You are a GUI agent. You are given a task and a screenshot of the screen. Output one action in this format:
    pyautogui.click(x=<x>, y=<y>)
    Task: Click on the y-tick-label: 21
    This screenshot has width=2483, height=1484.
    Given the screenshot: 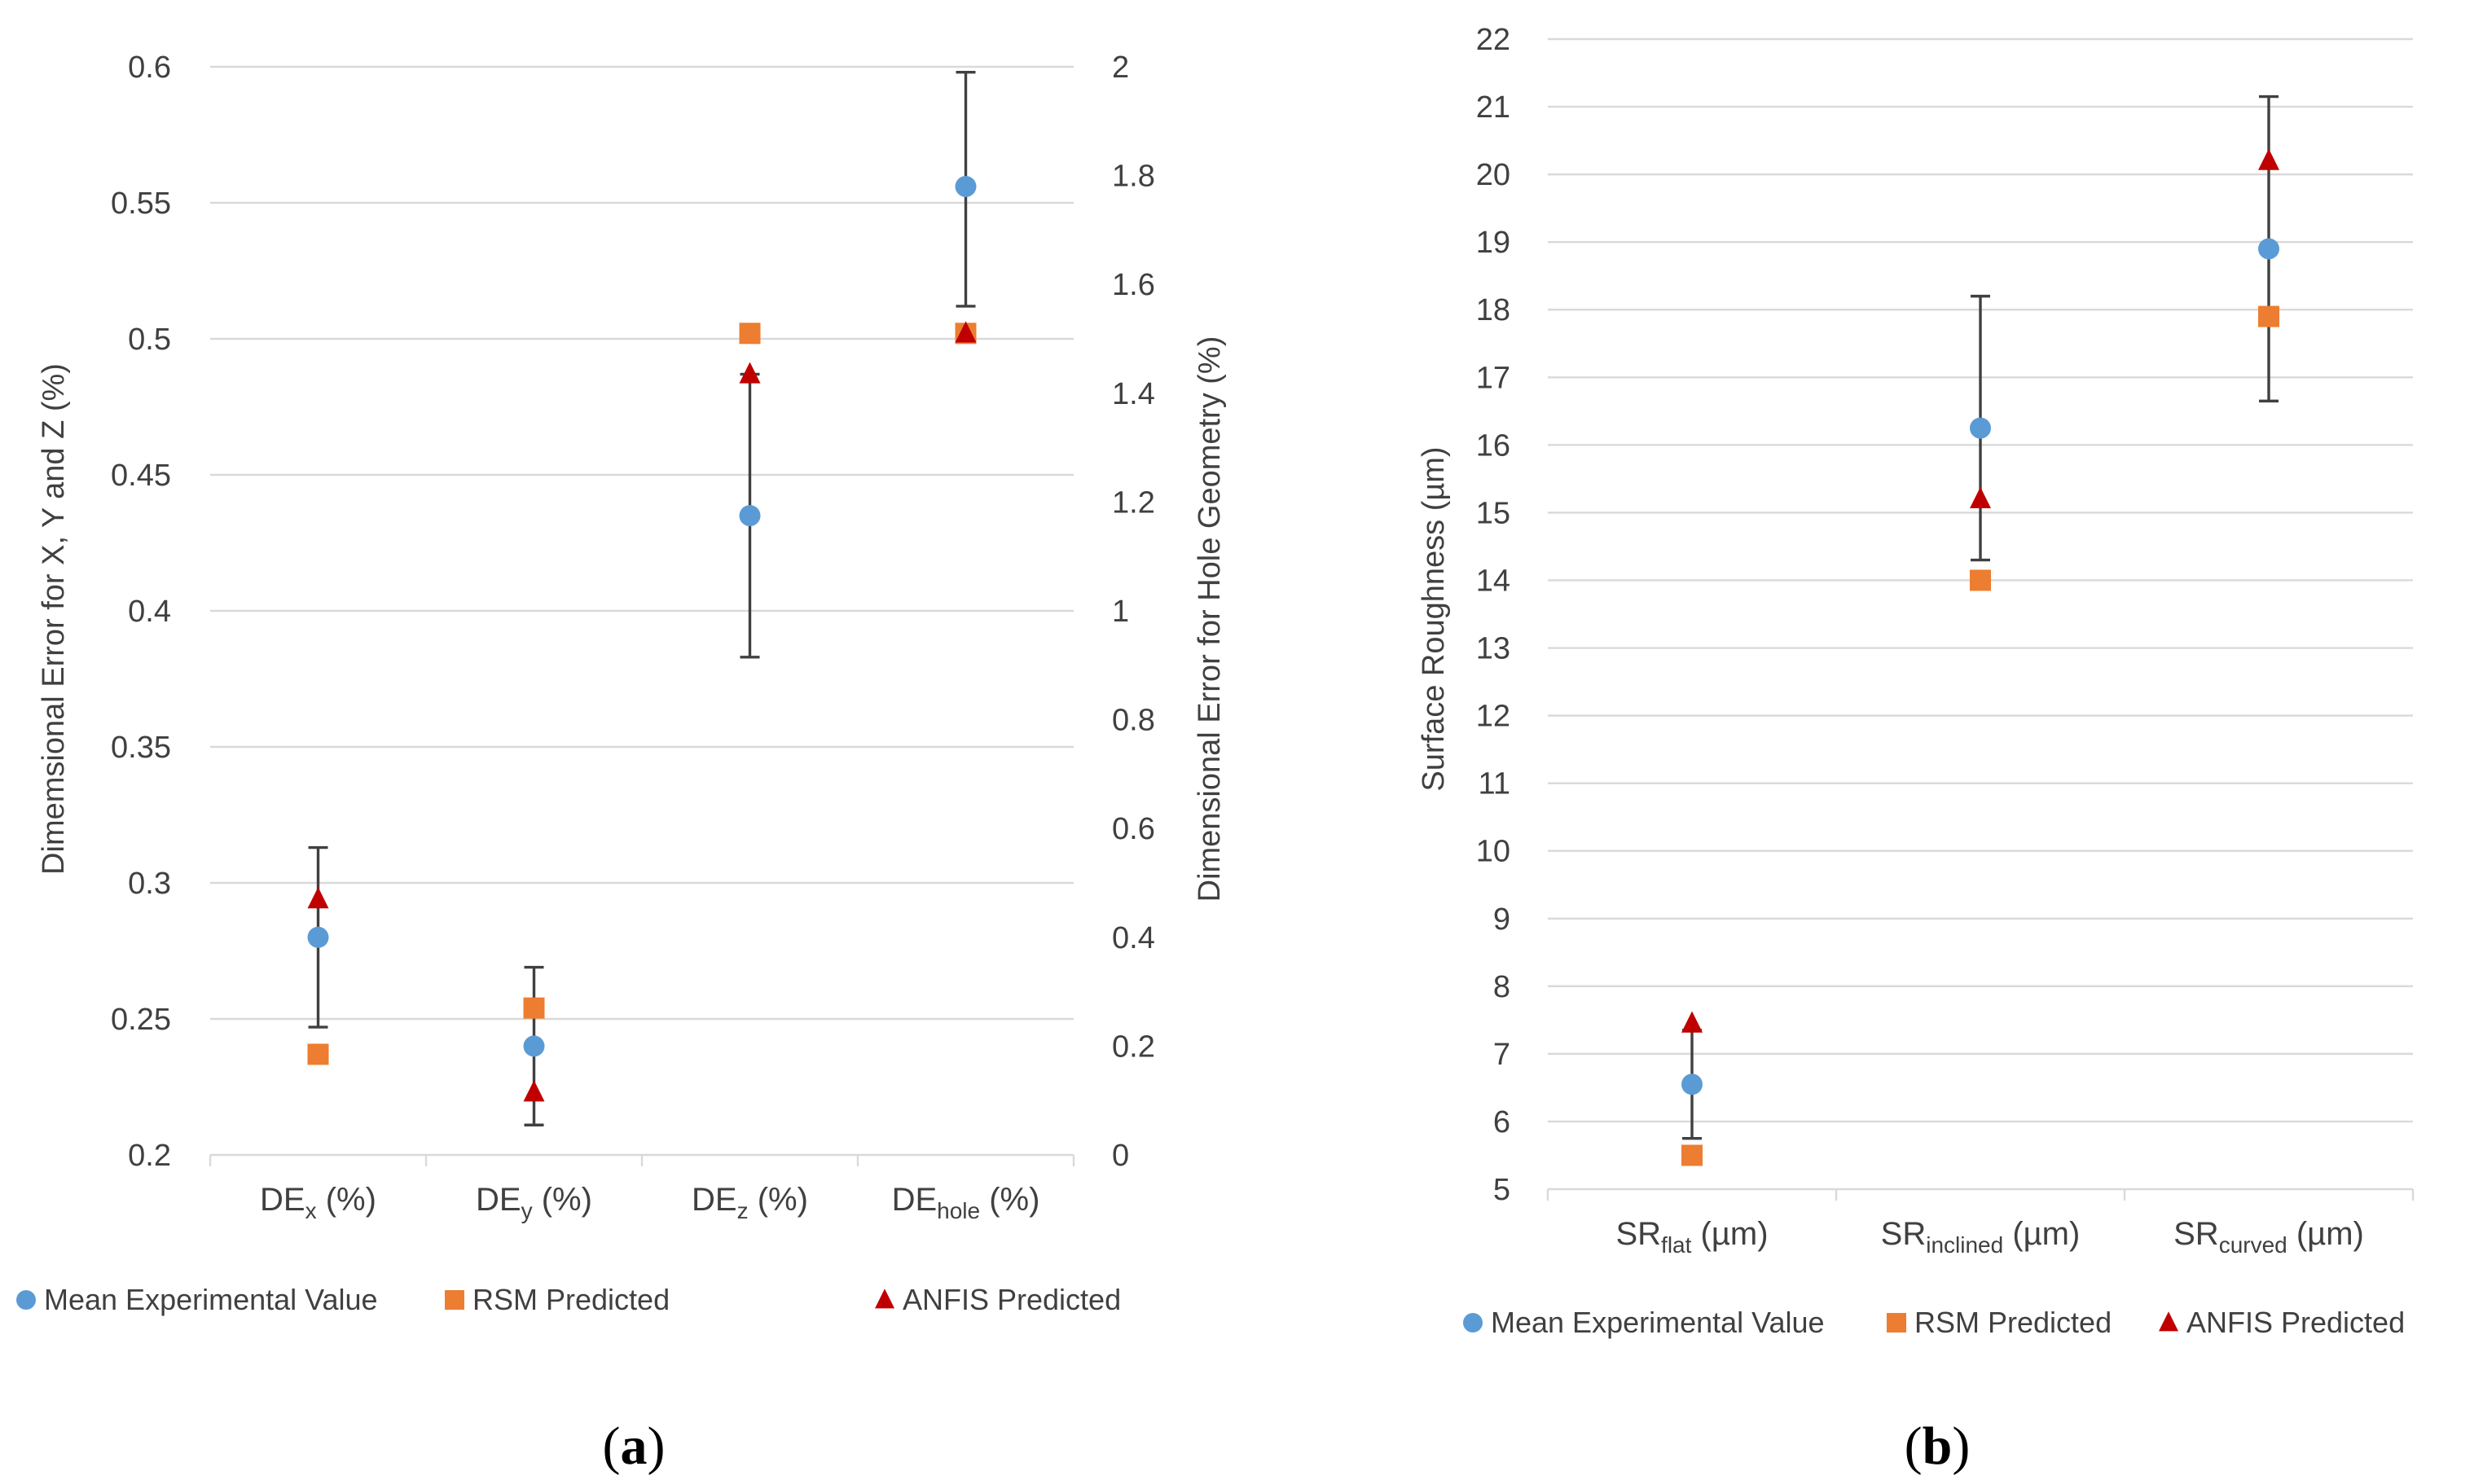 What is the action you would take?
    pyautogui.click(x=1493, y=107)
    